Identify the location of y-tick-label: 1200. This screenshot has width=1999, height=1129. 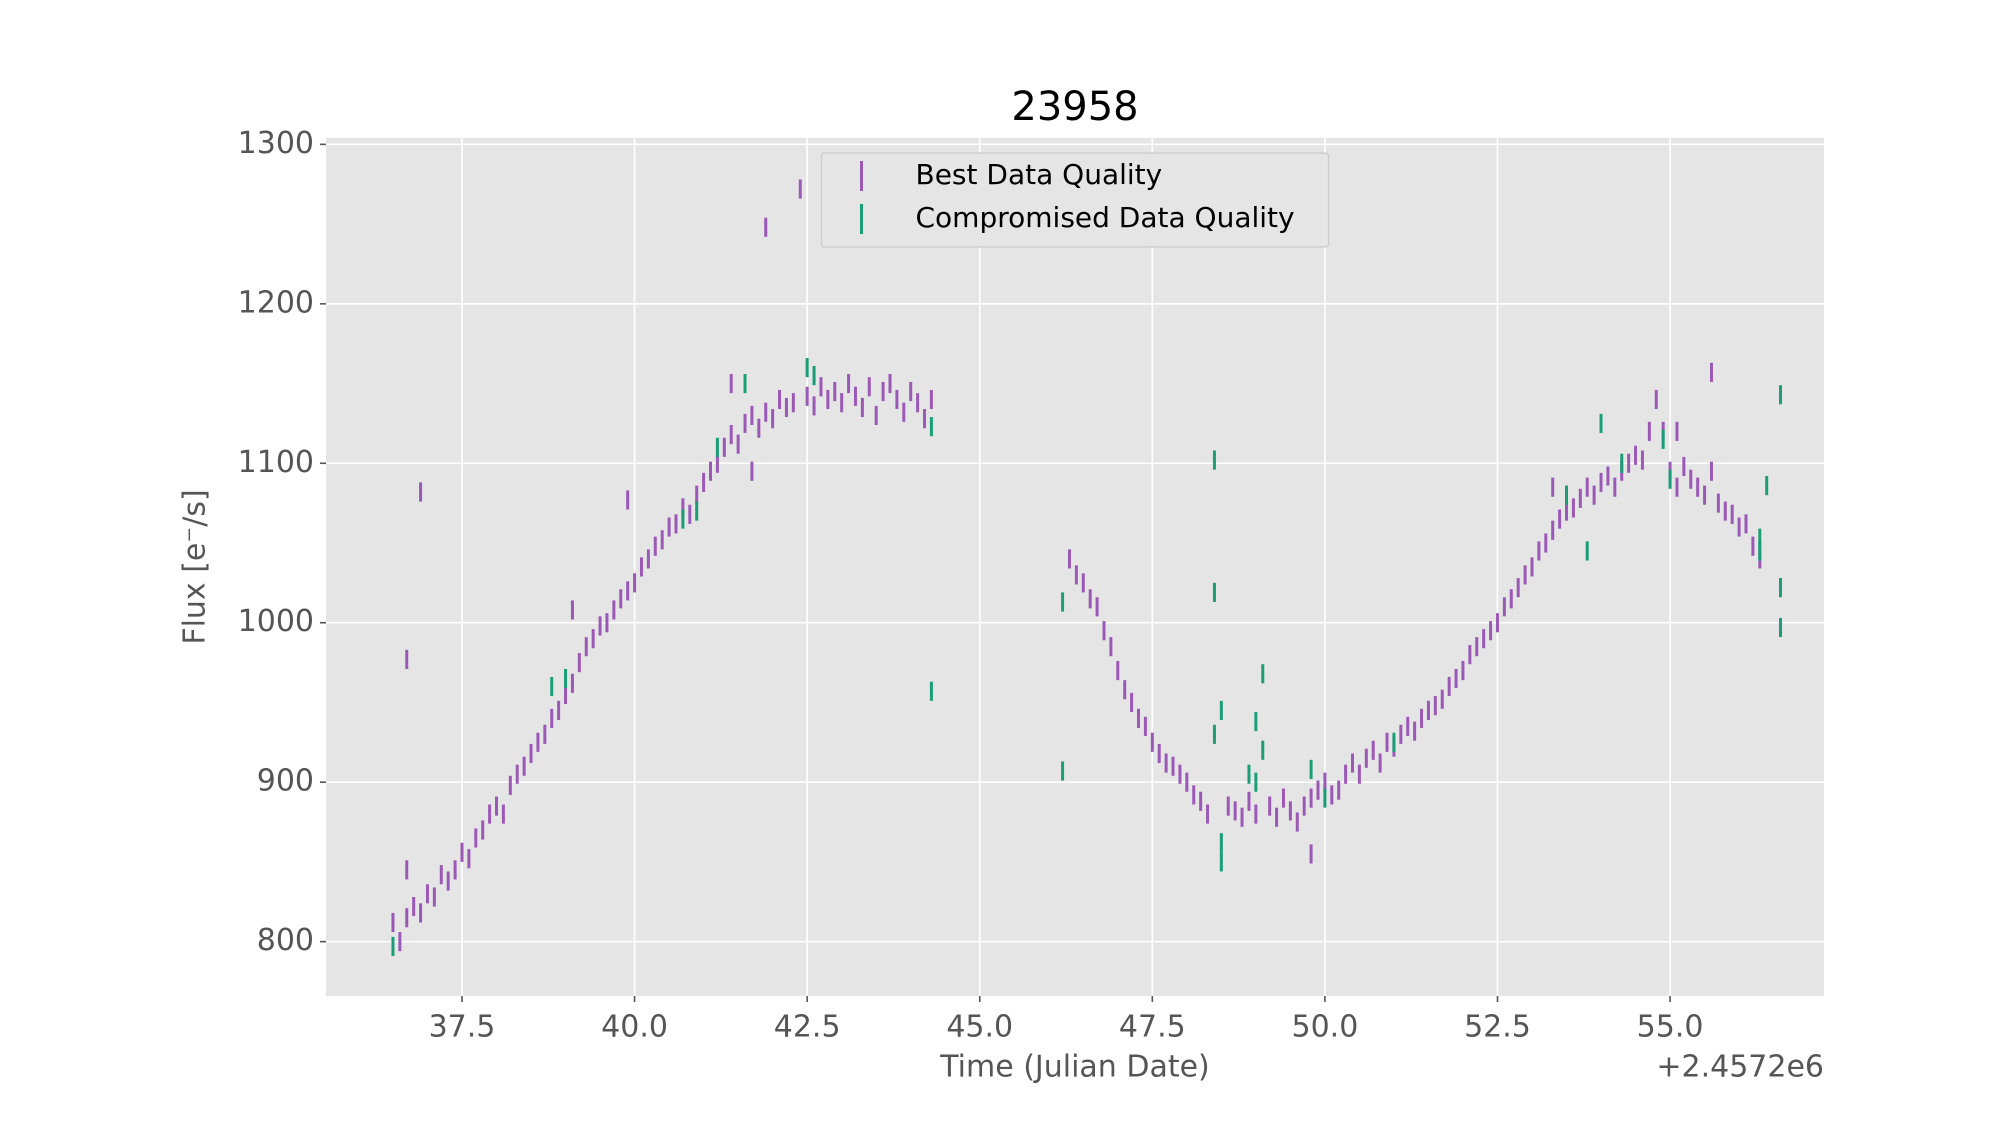
(276, 302).